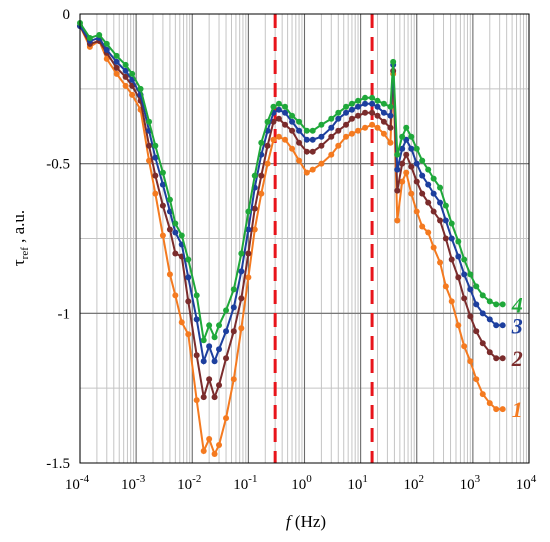 This screenshot has height=542, width=550. I want to click on x-tick-label: 10¹, so click(357, 483).